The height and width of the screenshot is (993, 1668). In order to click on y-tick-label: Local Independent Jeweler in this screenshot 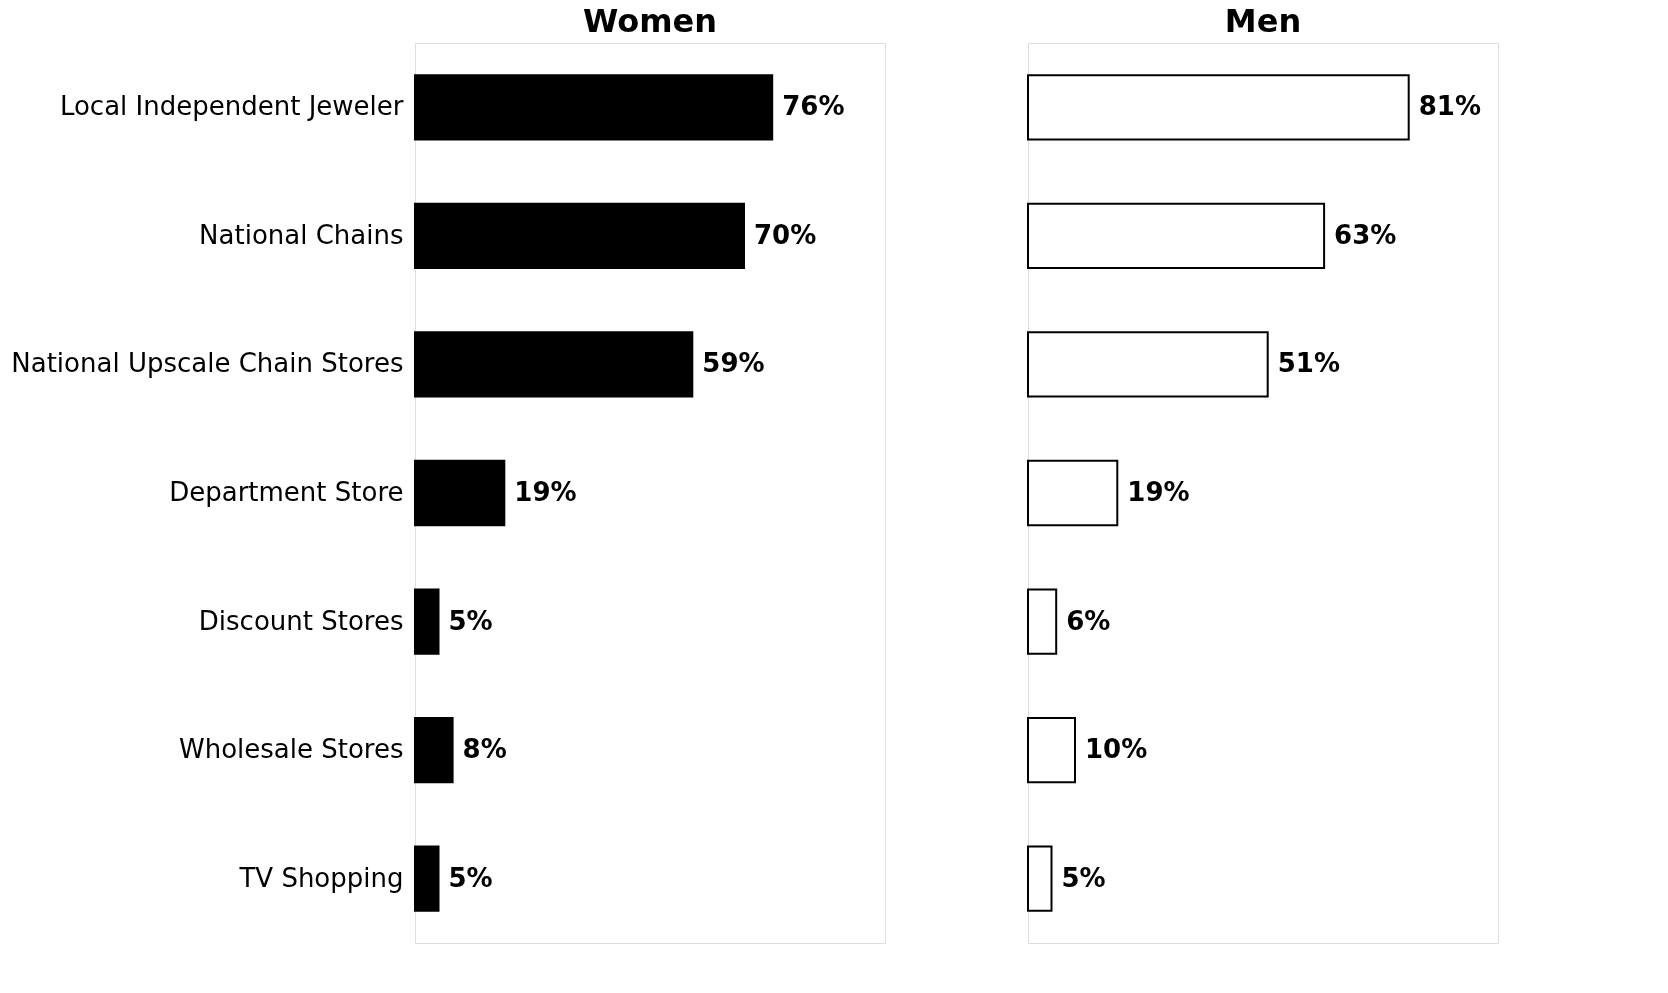, I will do `click(231, 106)`.